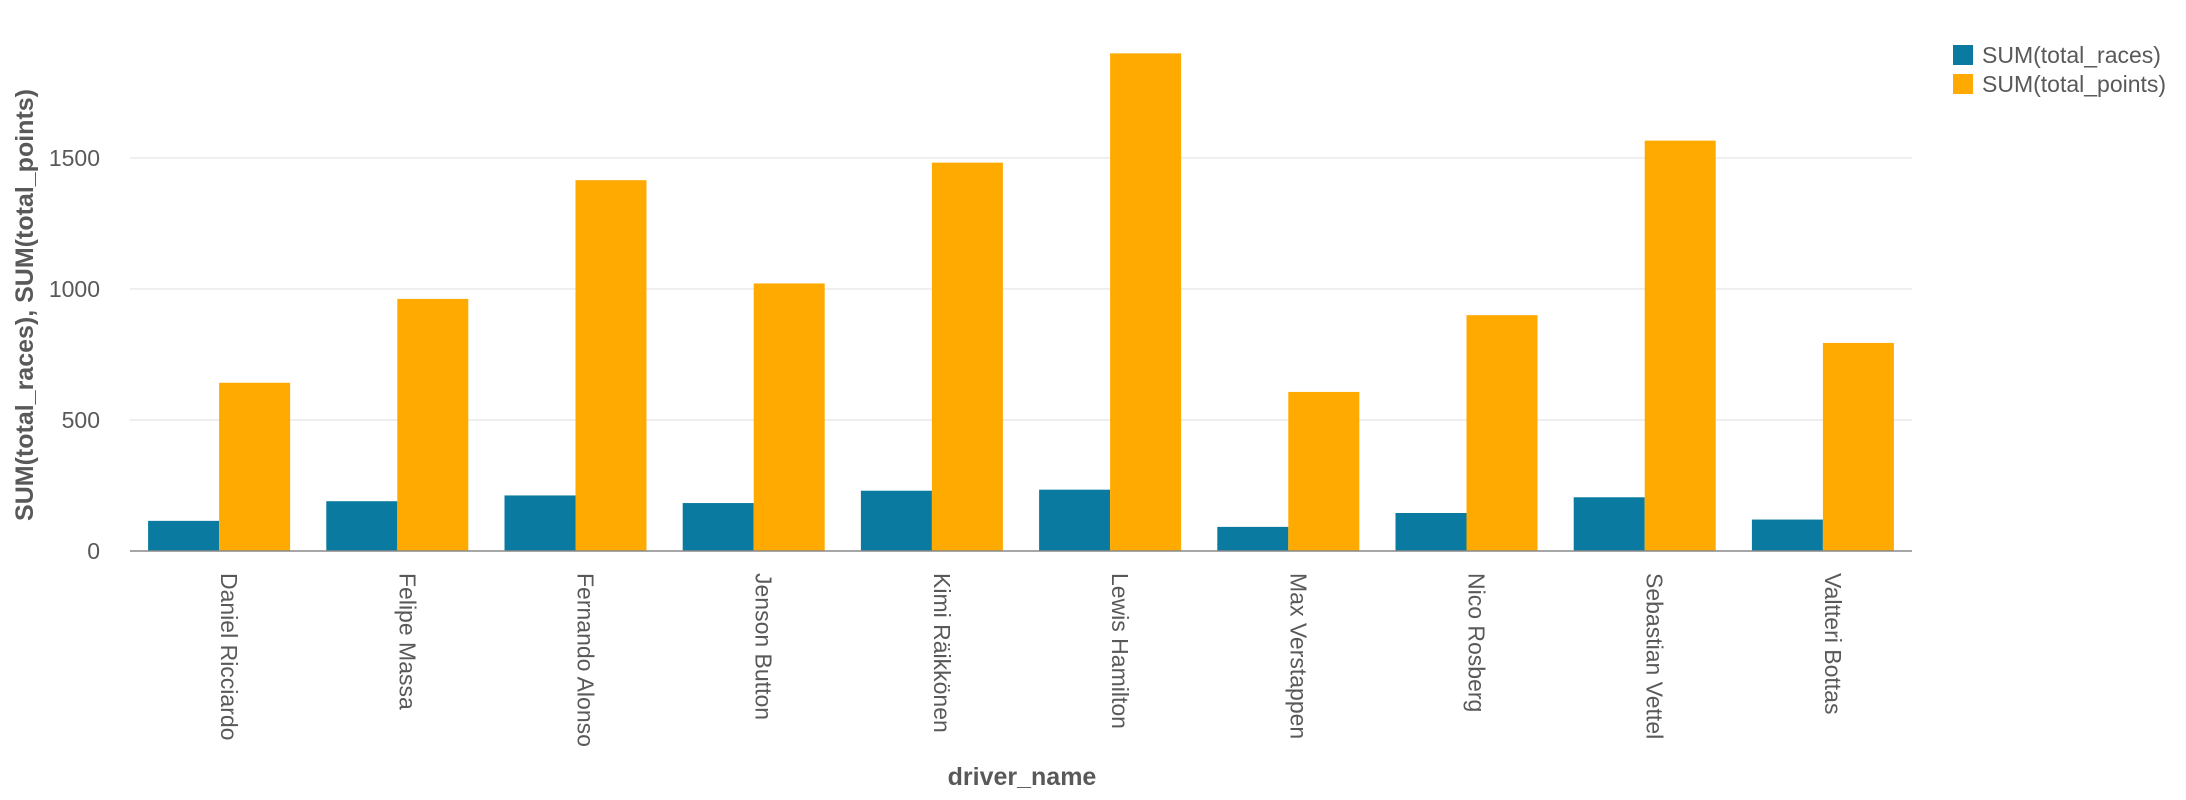 This screenshot has height=800, width=2186. I want to click on x-tick-label: Lewis Hamilton, so click(1120, 651).